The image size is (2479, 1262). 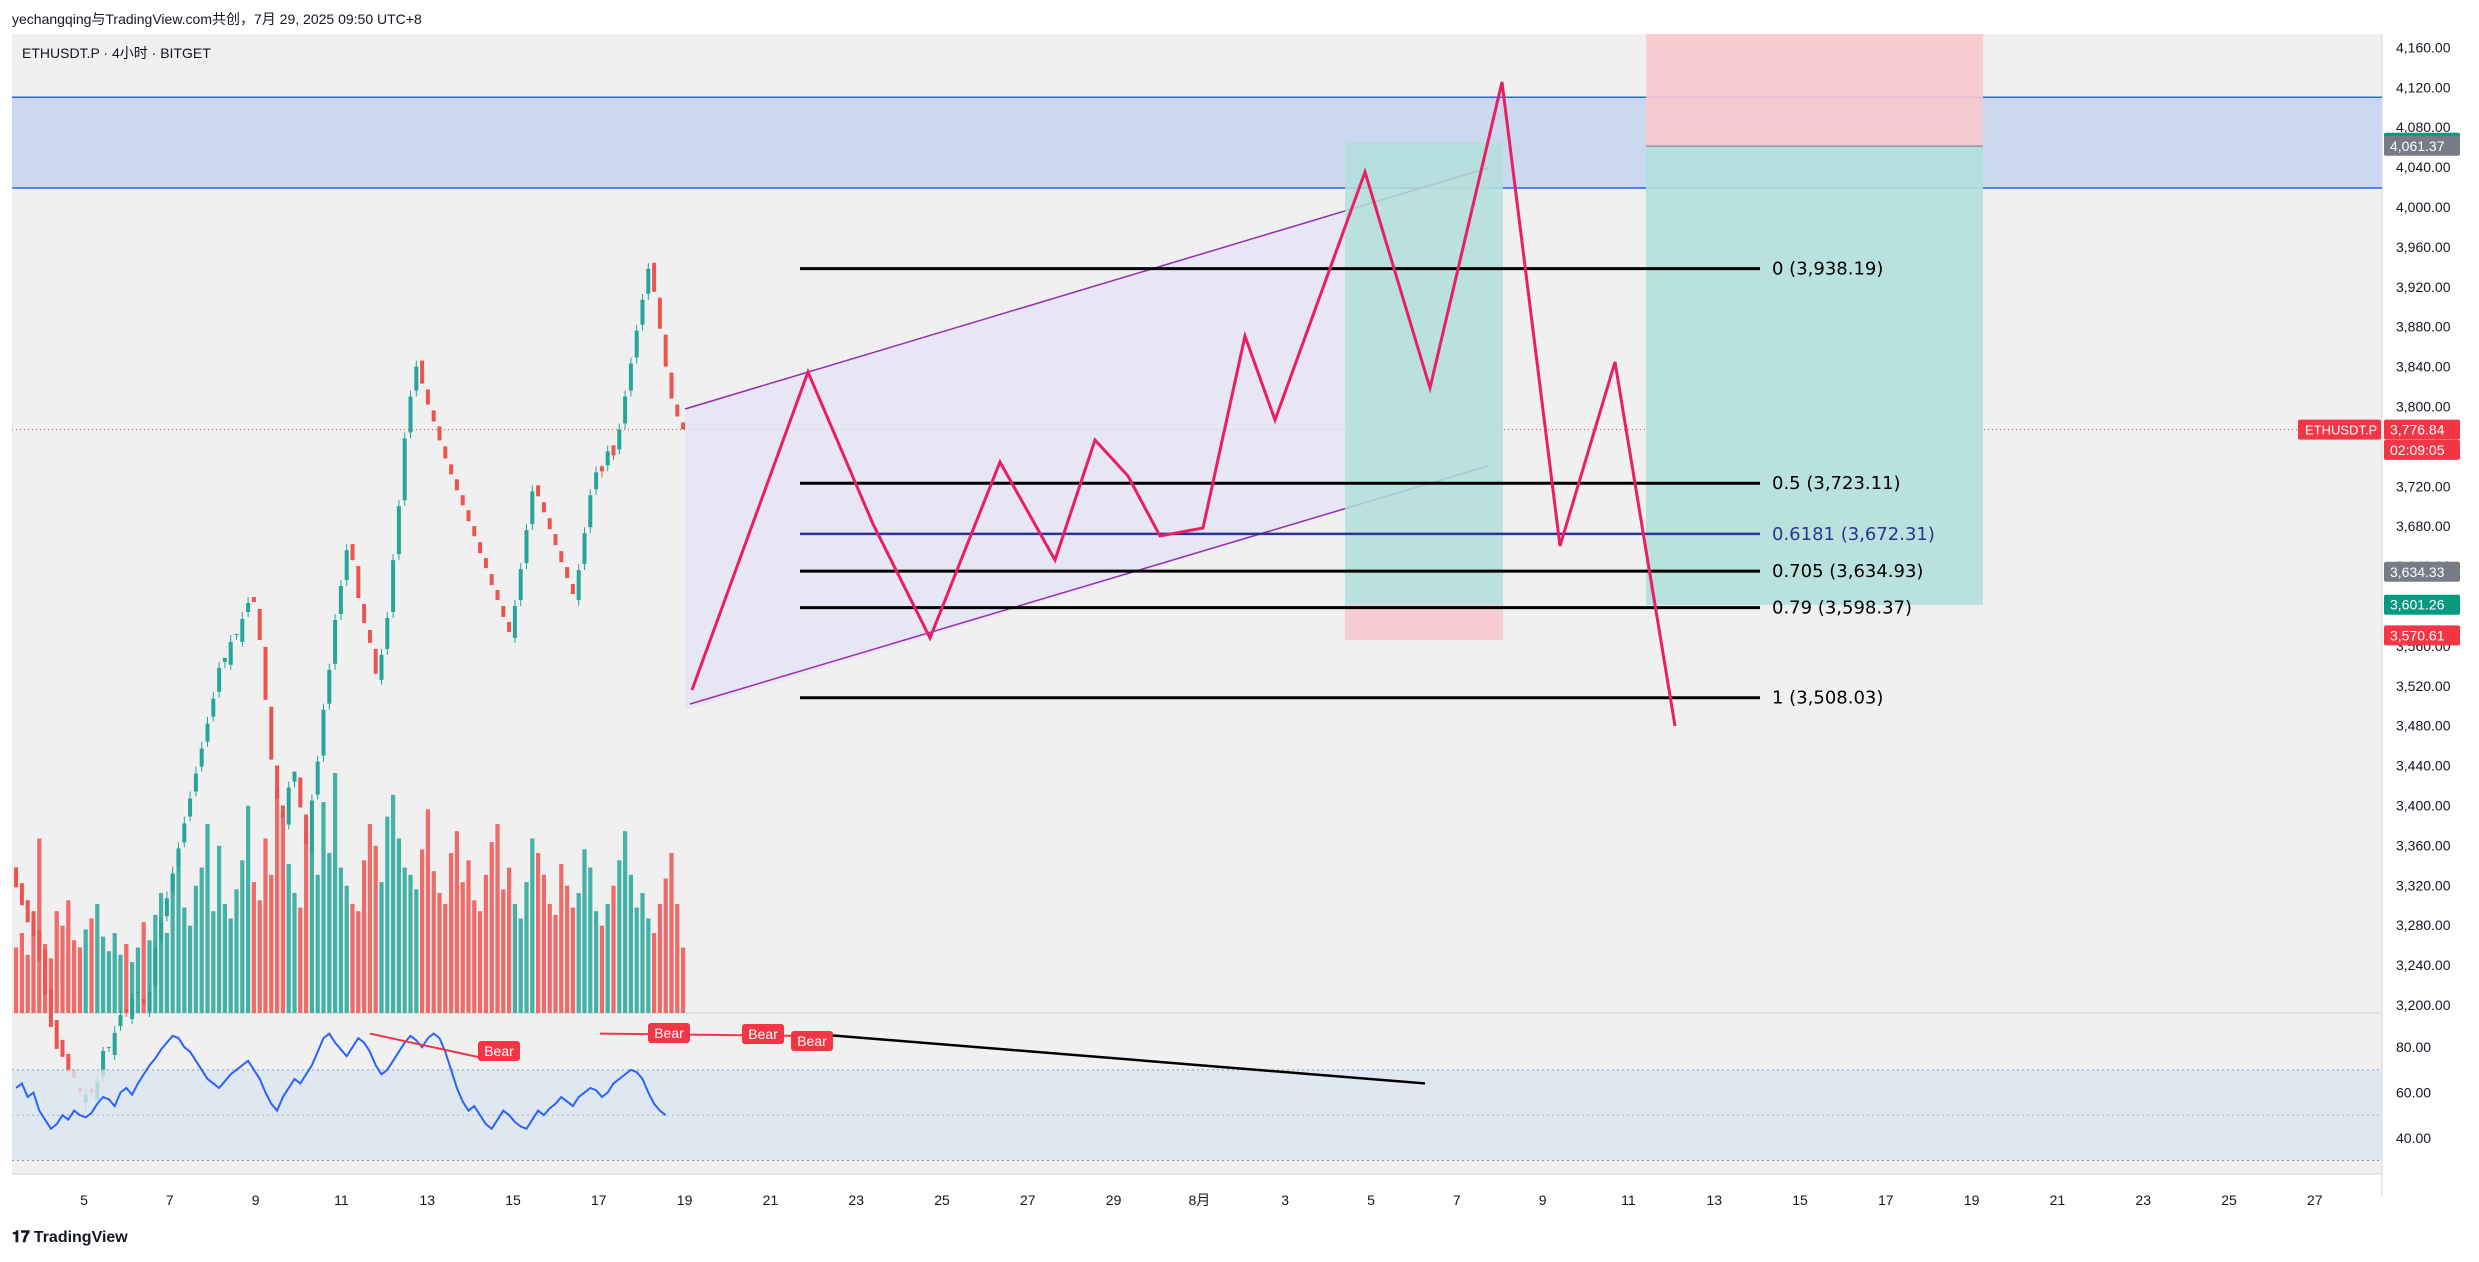 I want to click on position-1-stop-zone, so click(x=1424, y=622).